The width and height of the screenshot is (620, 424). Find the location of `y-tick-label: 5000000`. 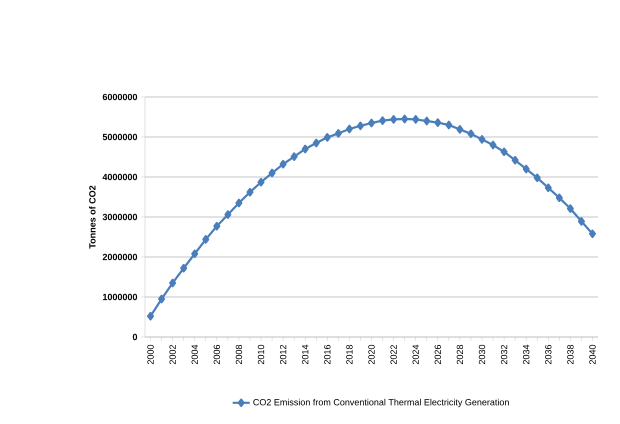

y-tick-label: 5000000 is located at coordinates (120, 137).